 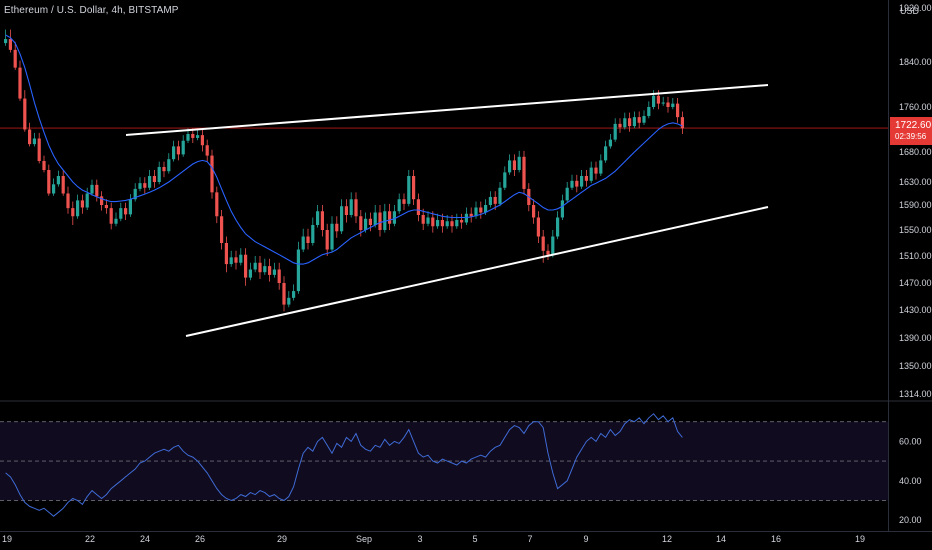 I want to click on bar-countdown: 02:39:56, so click(x=911, y=136).